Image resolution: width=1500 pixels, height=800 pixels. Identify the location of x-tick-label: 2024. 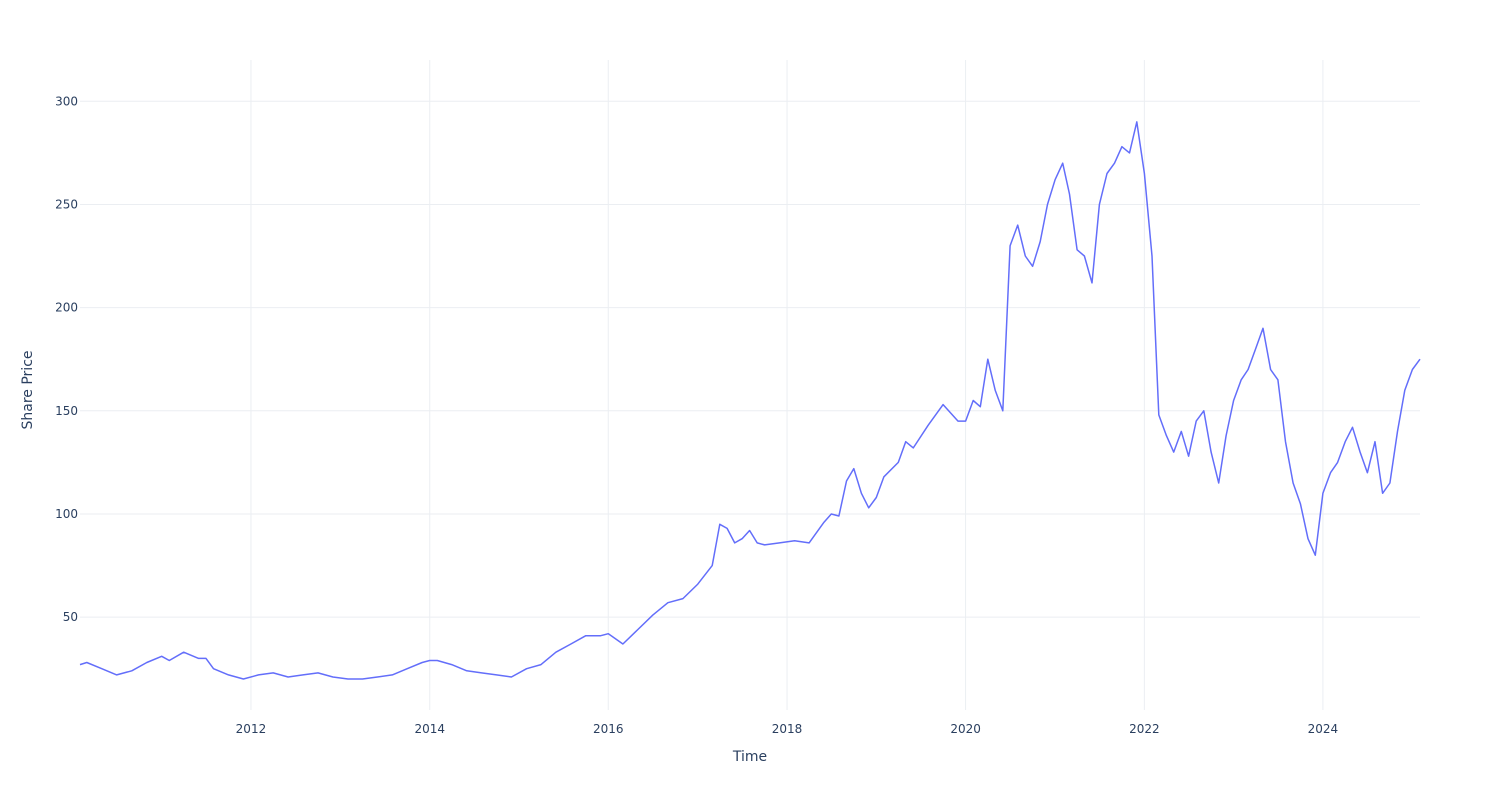
(1323, 729).